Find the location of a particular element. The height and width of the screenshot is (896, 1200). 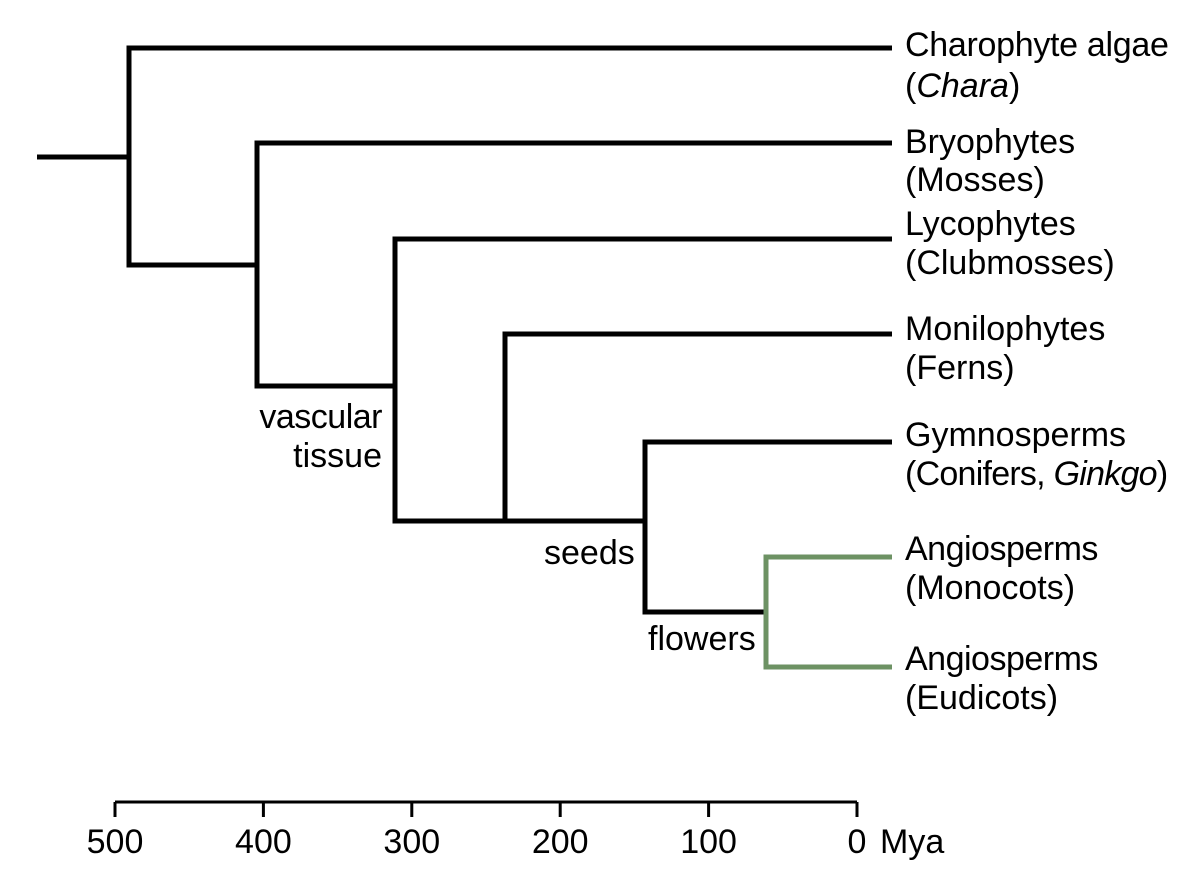

svg-text: Lycophytes is located at coordinates (990, 224).